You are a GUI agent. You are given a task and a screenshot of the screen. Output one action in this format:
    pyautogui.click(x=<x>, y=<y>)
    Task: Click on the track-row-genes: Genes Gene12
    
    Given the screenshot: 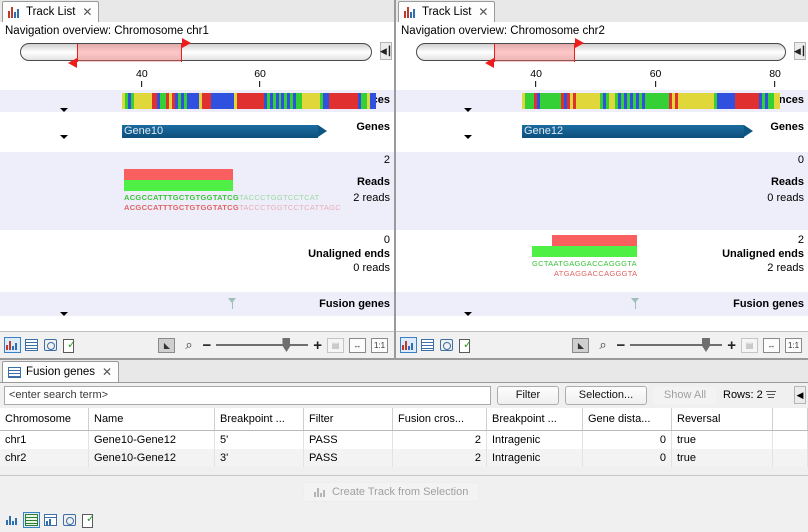 What is the action you would take?
    pyautogui.click(x=602, y=132)
    